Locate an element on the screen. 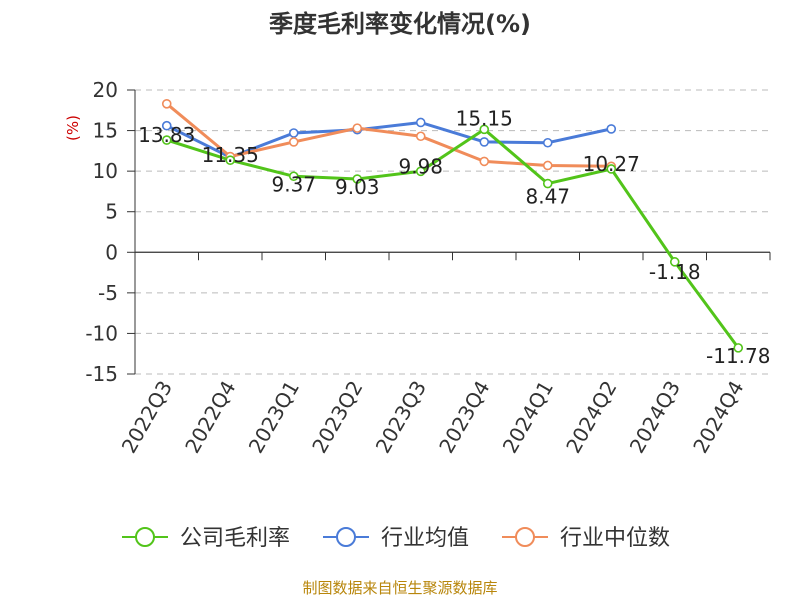  data-label: 11.35 is located at coordinates (230, 155).